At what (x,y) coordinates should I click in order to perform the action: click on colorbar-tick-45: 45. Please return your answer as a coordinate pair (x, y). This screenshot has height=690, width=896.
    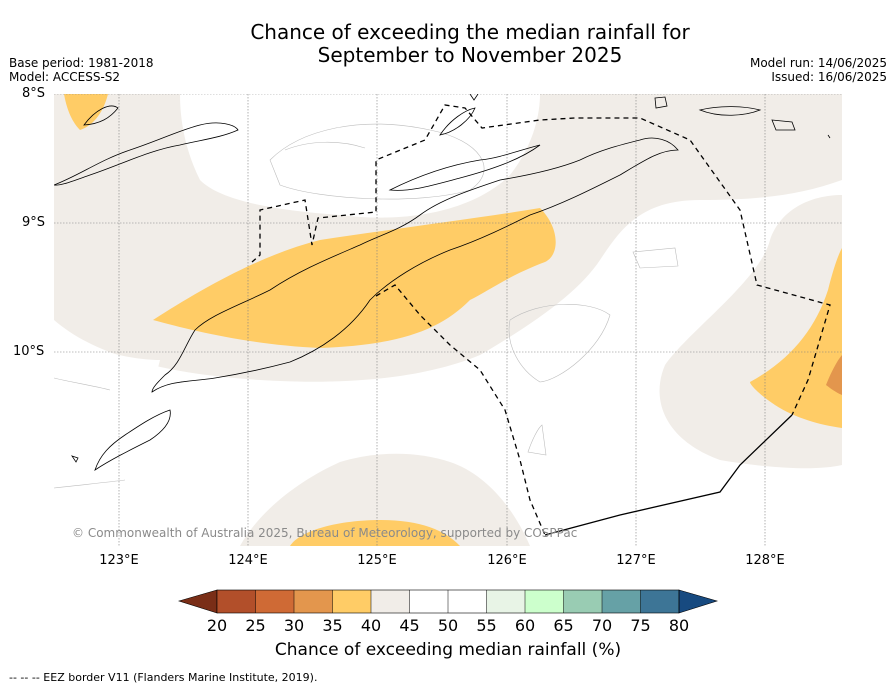
    Looking at the image, I should click on (409, 625).